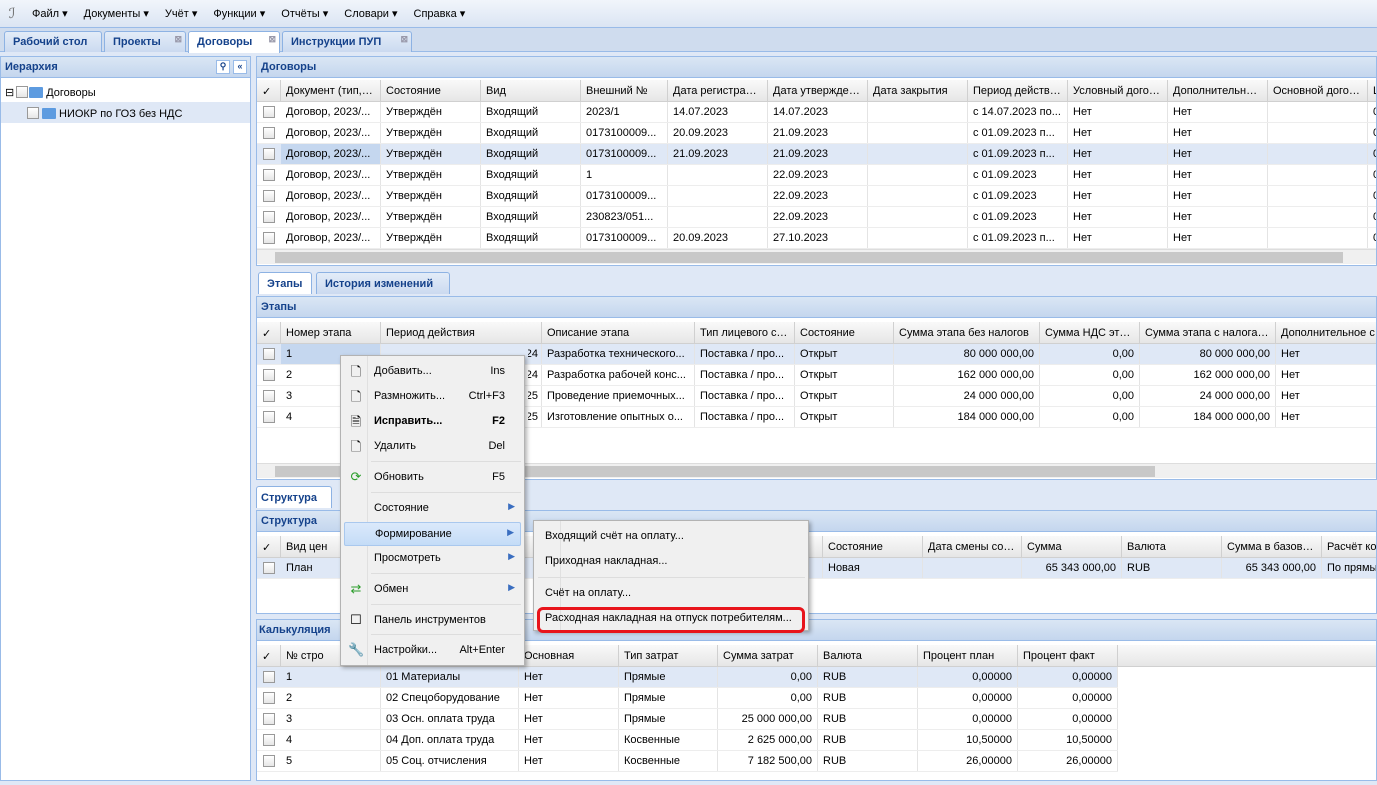  What do you see at coordinates (432, 651) in the screenshot?
I see `menu-item-10: 🔧 Настройки... Alt+Enter` at bounding box center [432, 651].